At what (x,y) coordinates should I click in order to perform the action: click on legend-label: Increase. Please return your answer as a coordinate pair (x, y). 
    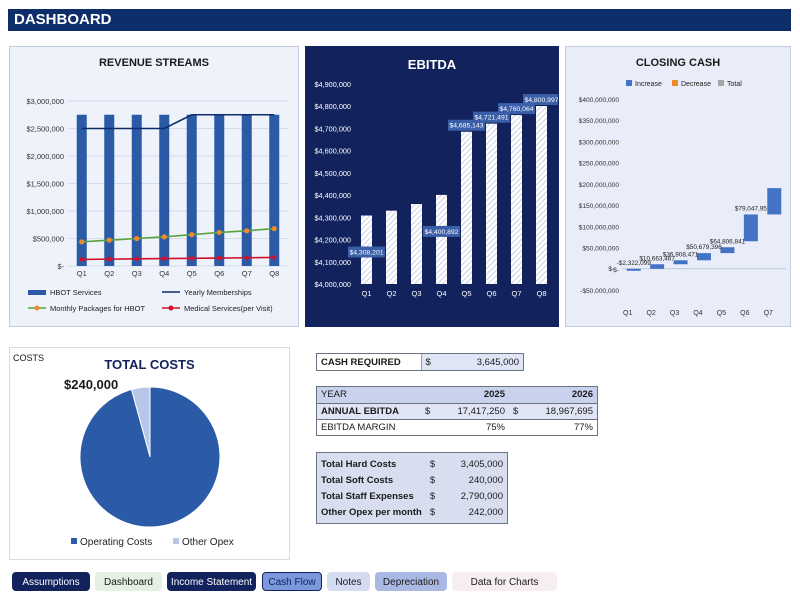
    Looking at the image, I should click on (648, 84).